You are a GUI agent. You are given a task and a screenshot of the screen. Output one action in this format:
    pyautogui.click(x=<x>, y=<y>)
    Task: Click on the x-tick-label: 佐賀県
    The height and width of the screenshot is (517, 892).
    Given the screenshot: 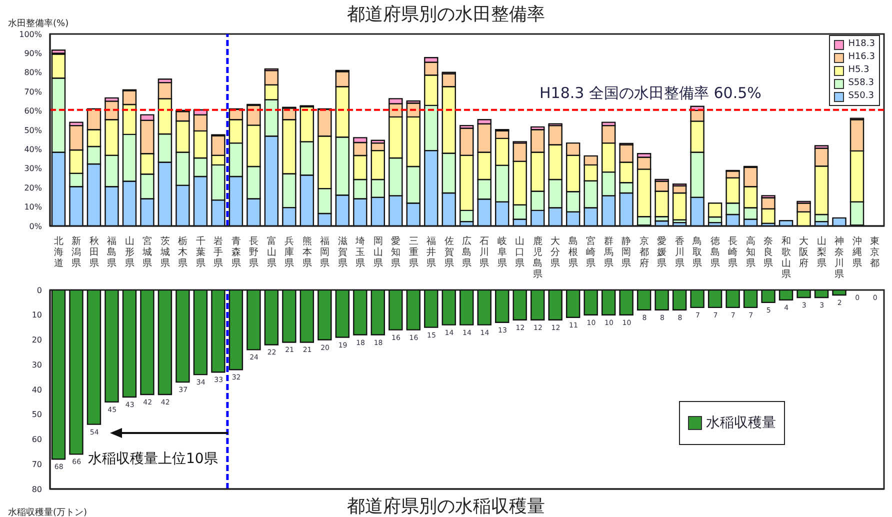 What is the action you would take?
    pyautogui.click(x=449, y=252)
    